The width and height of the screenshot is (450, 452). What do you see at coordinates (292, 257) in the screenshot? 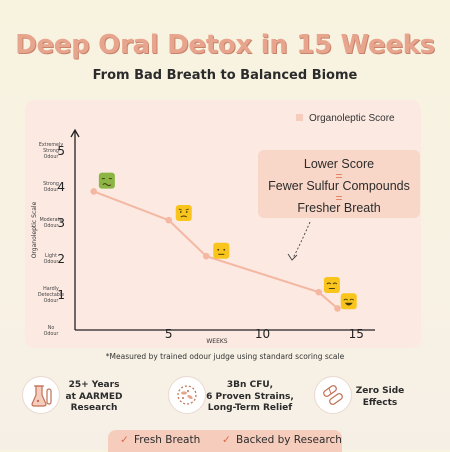
I see `callout-arrow-head` at bounding box center [292, 257].